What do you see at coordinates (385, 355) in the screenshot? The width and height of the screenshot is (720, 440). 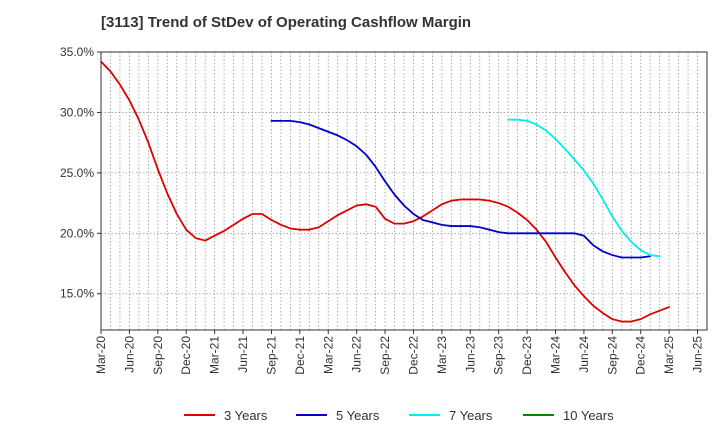 I see `x-tick-label: Sep-22` at bounding box center [385, 355].